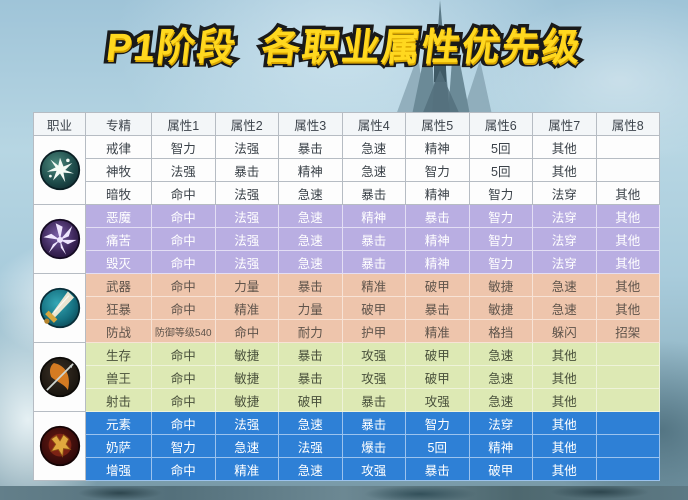  What do you see at coordinates (373, 446) in the screenshot?
I see `attr-cell: 爆击` at bounding box center [373, 446].